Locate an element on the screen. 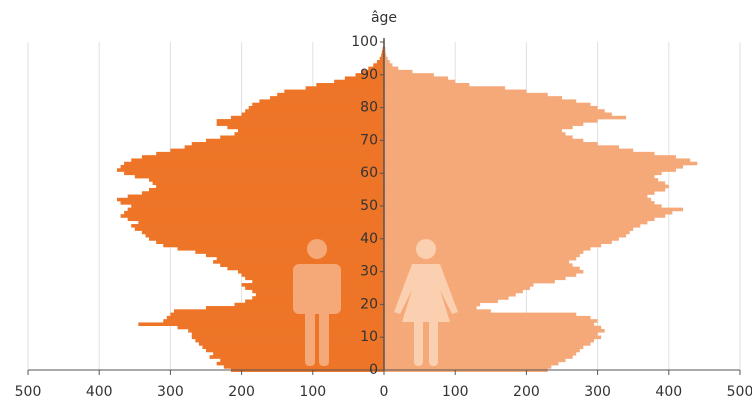  y-tick-label: 90 is located at coordinates (369, 75).